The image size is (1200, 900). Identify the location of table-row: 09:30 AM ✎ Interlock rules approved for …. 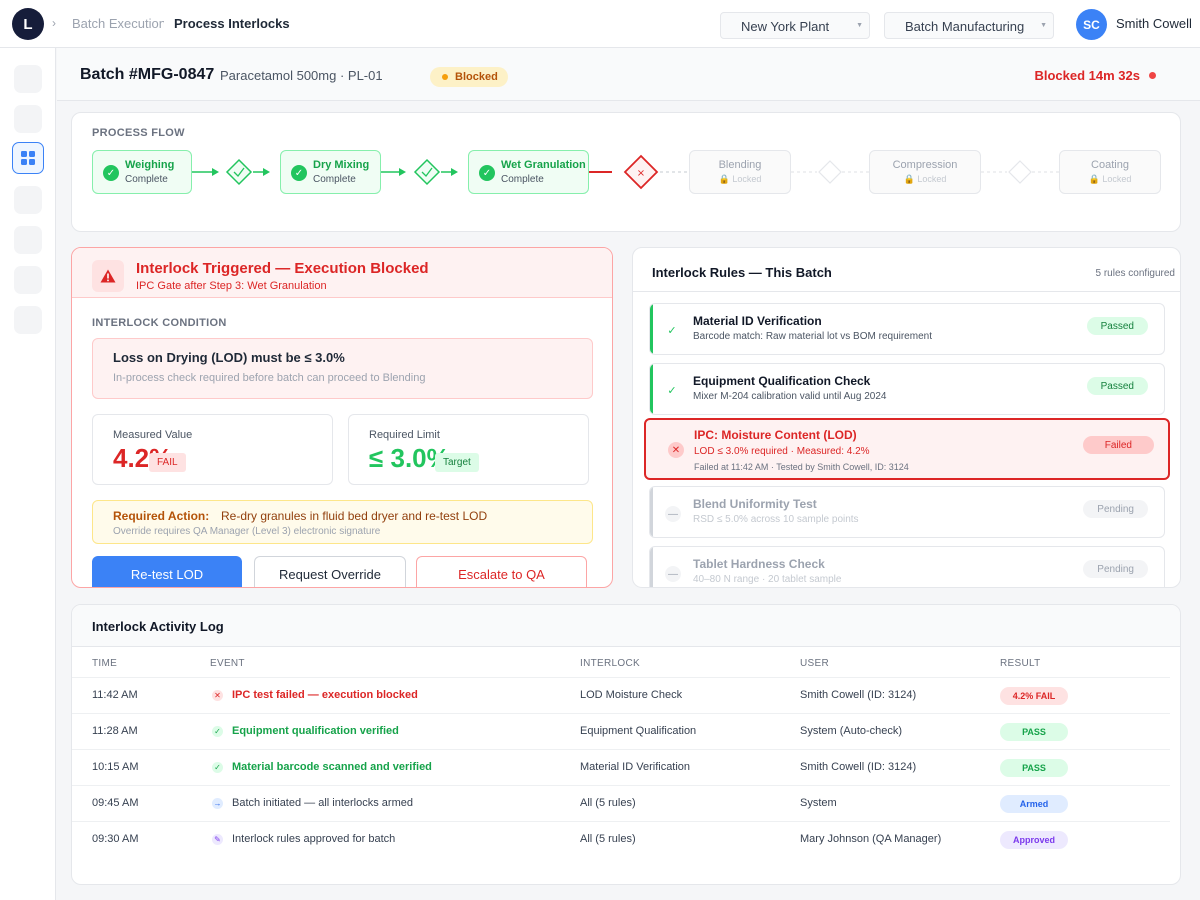
(621, 839).